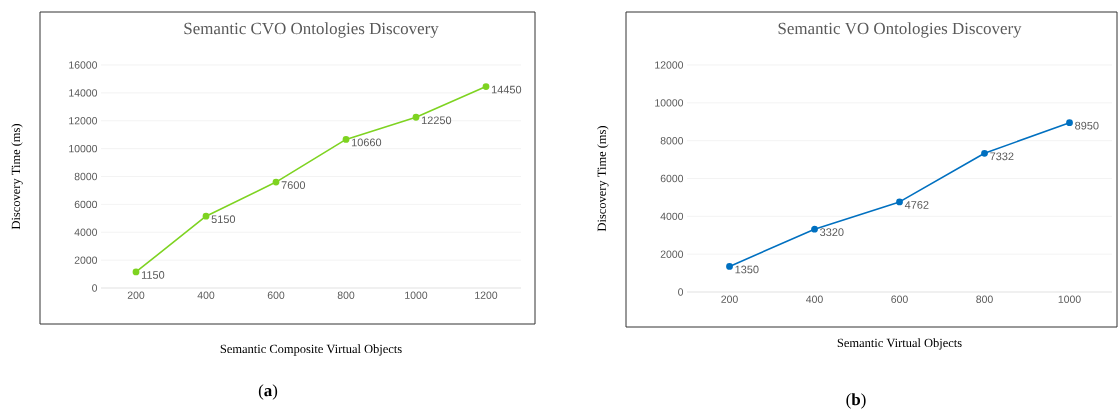  What do you see at coordinates (366, 142) in the screenshot?
I see `data-label: 10660` at bounding box center [366, 142].